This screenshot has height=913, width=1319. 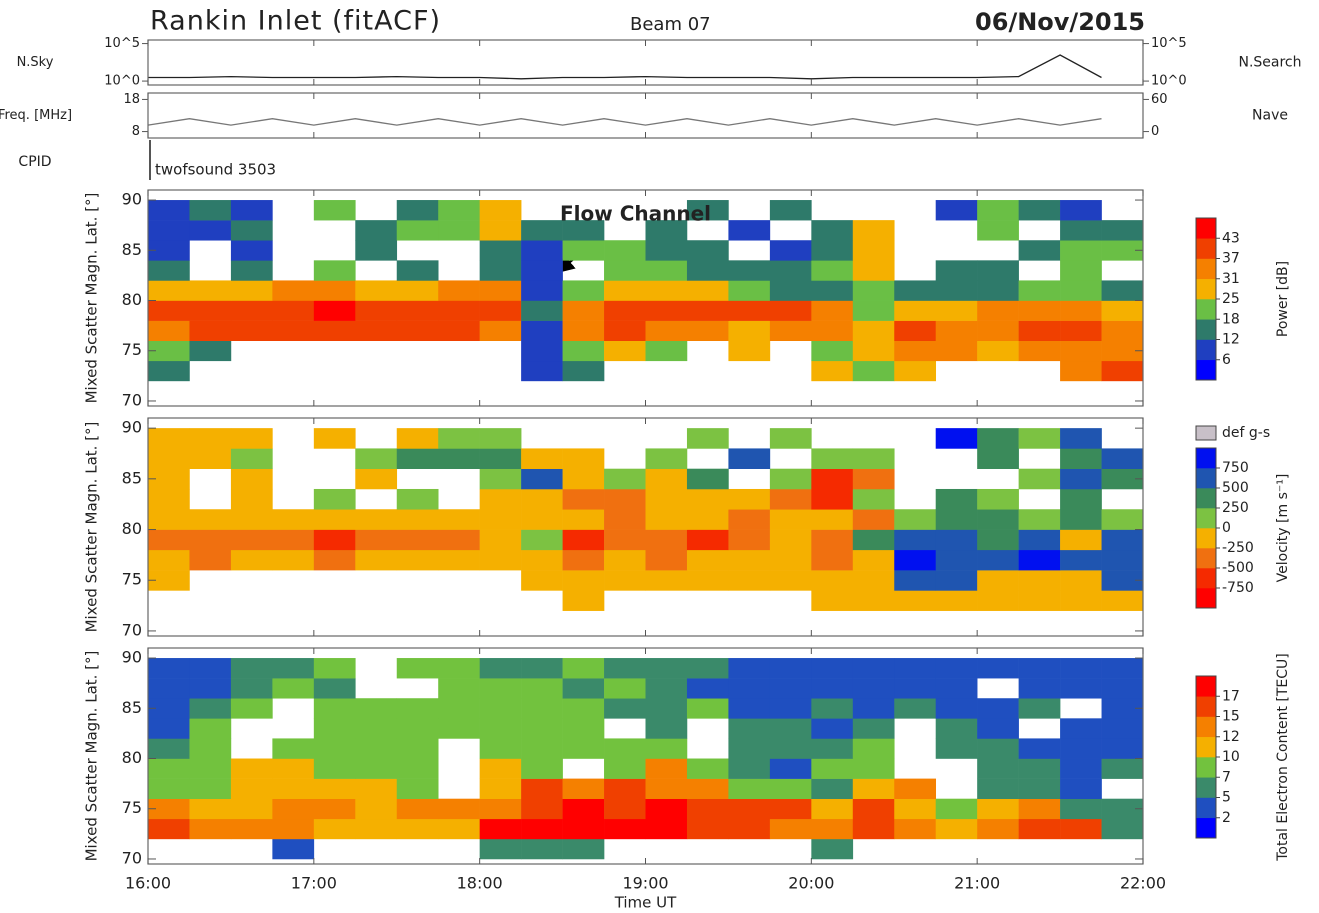 What do you see at coordinates (314, 883) in the screenshot?
I see `x-tick-label: 17:00` at bounding box center [314, 883].